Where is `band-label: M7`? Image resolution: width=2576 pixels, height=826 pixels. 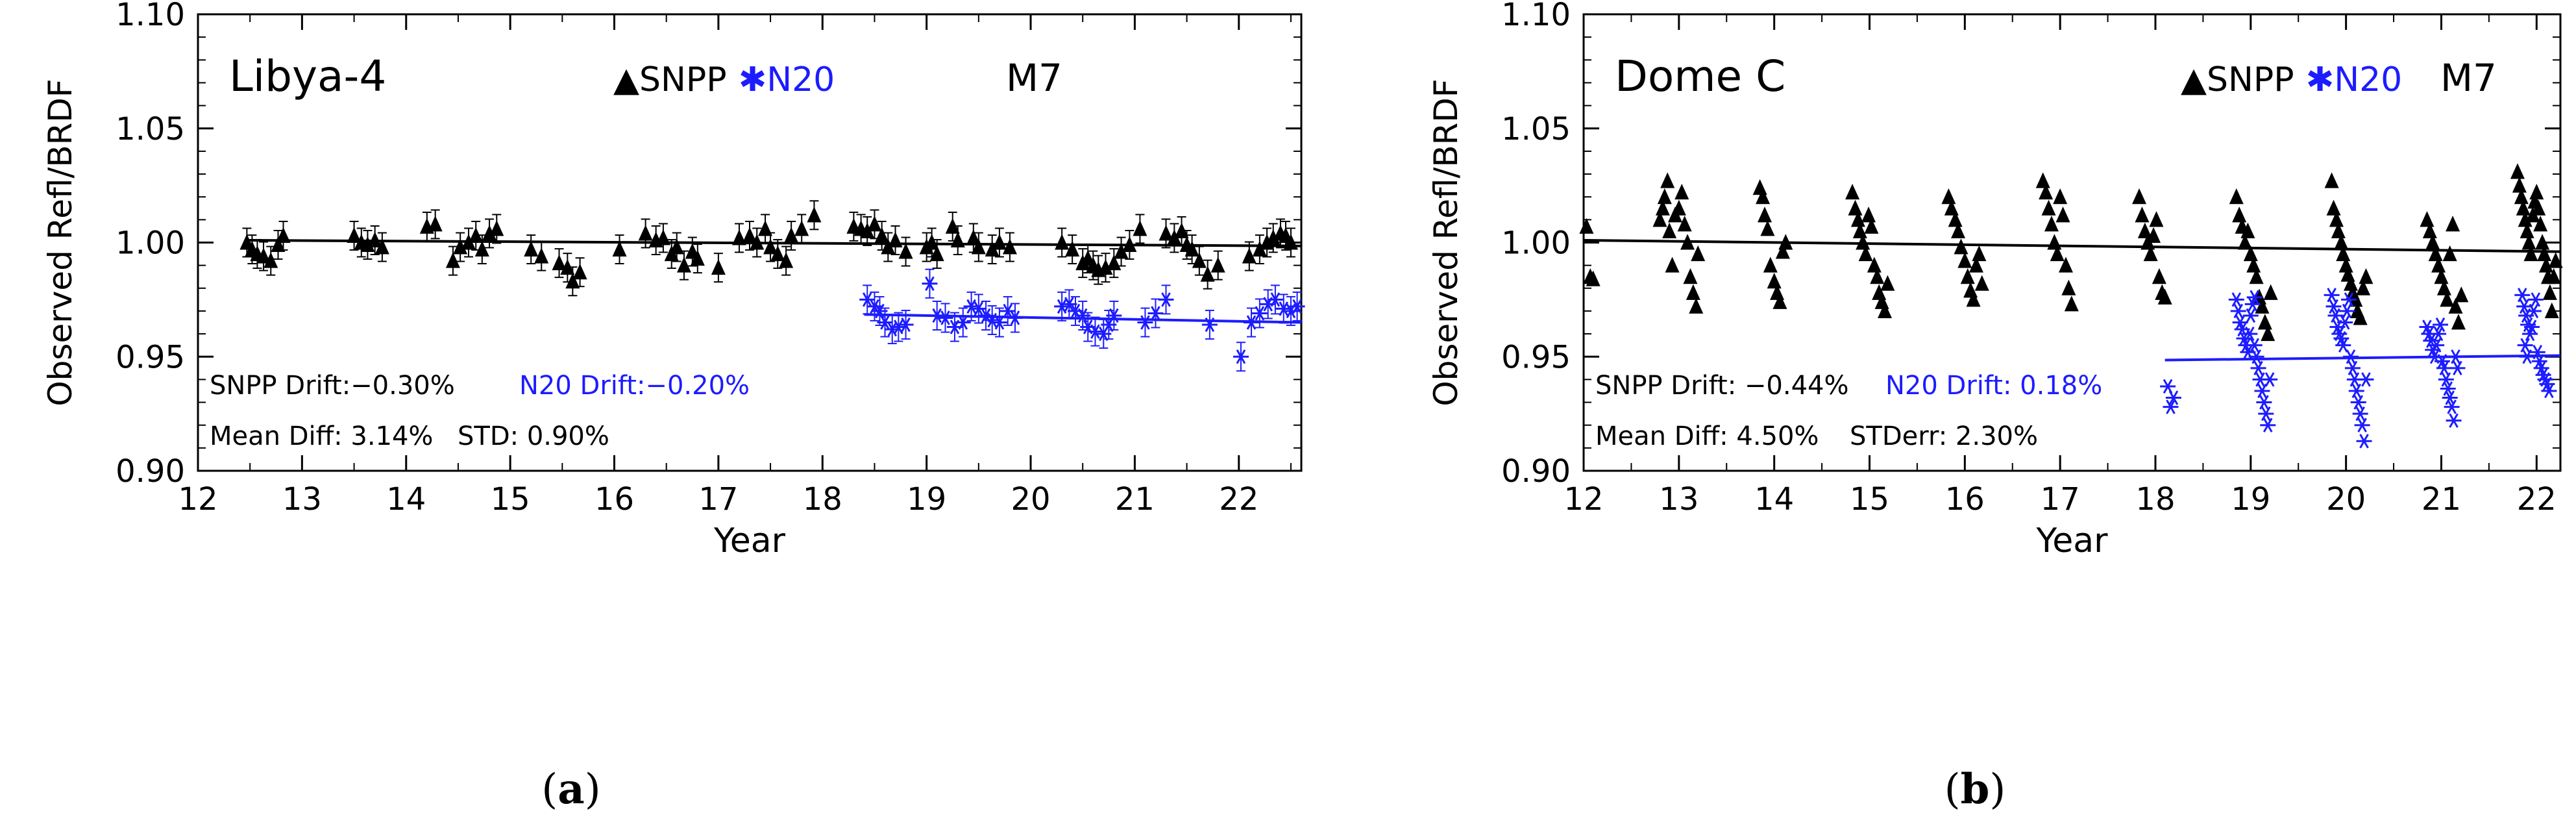 band-label: M7 is located at coordinates (2468, 78).